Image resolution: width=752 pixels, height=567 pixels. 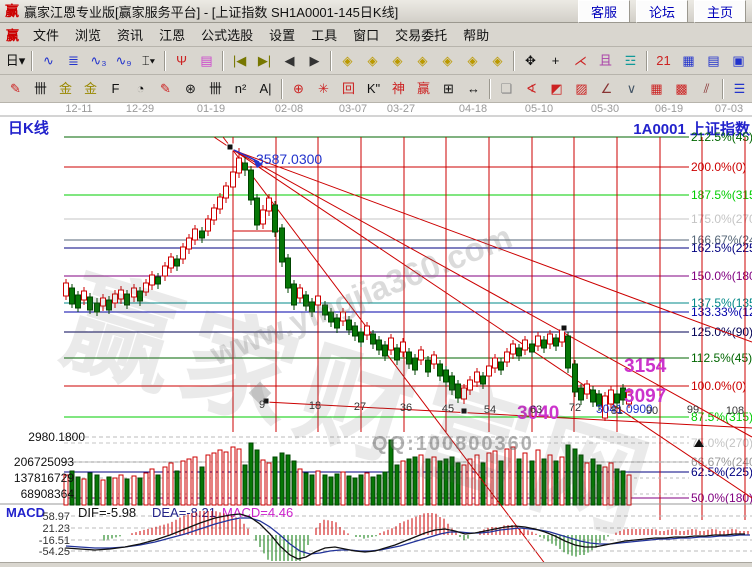 What do you see at coordinates (324, 35) in the screenshot?
I see `menu-item-6: 工具` at bounding box center [324, 35].